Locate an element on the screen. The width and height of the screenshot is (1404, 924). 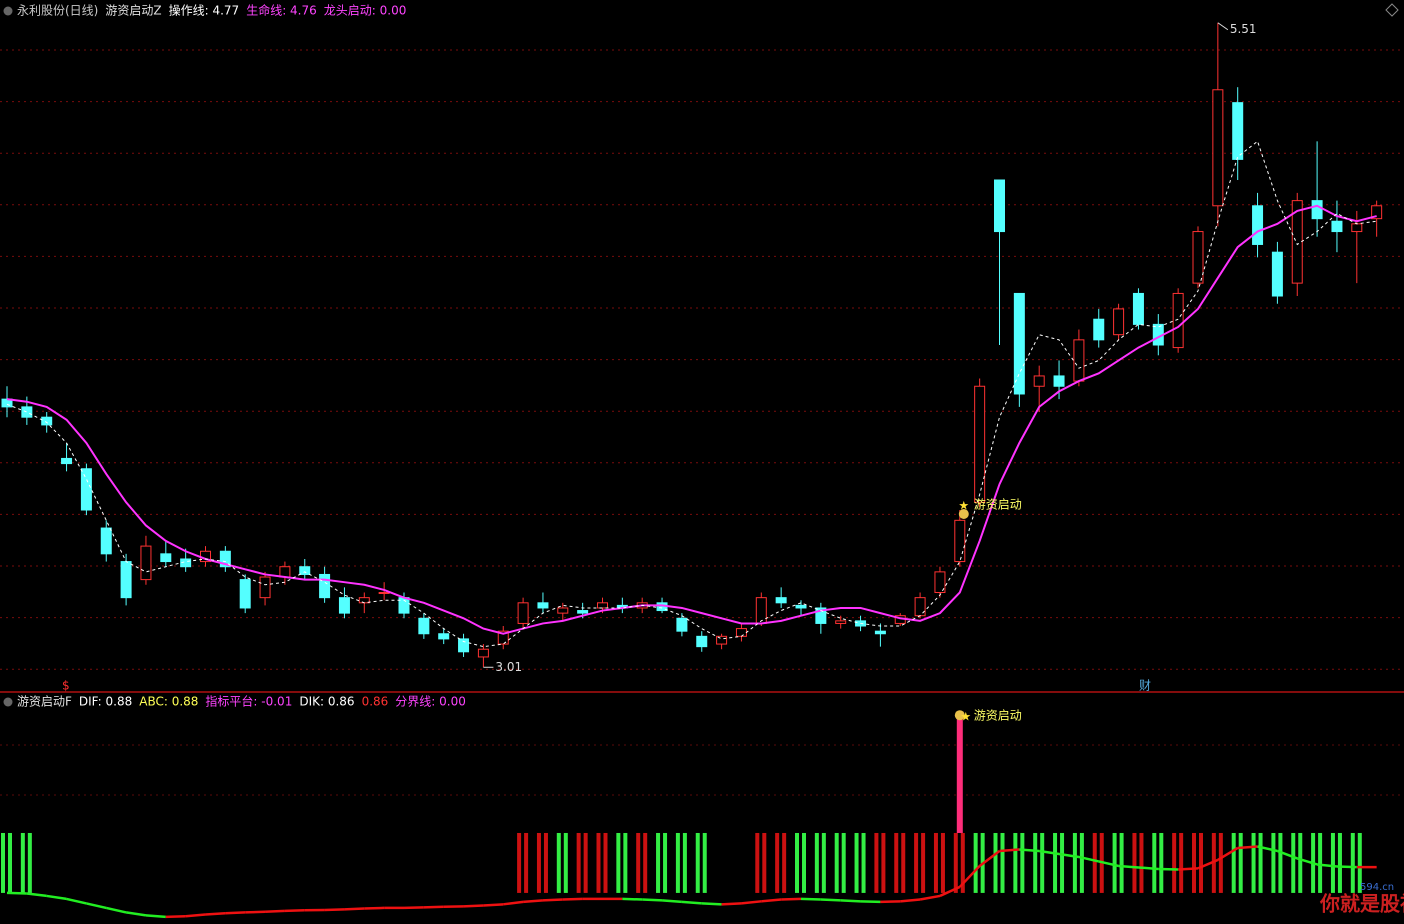
header-text: 游资启动Z is located at coordinates (133, 11).